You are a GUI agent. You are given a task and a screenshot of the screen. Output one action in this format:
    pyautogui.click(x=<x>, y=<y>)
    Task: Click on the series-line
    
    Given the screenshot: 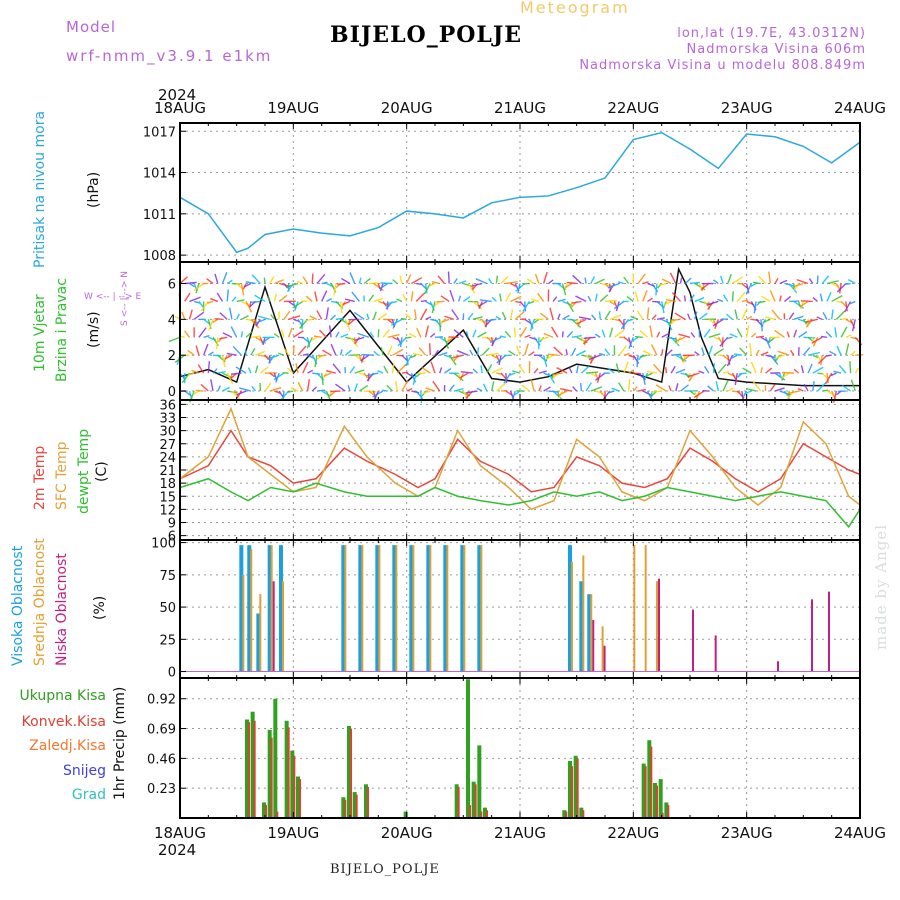 What is the action you would take?
    pyautogui.click(x=520, y=503)
    